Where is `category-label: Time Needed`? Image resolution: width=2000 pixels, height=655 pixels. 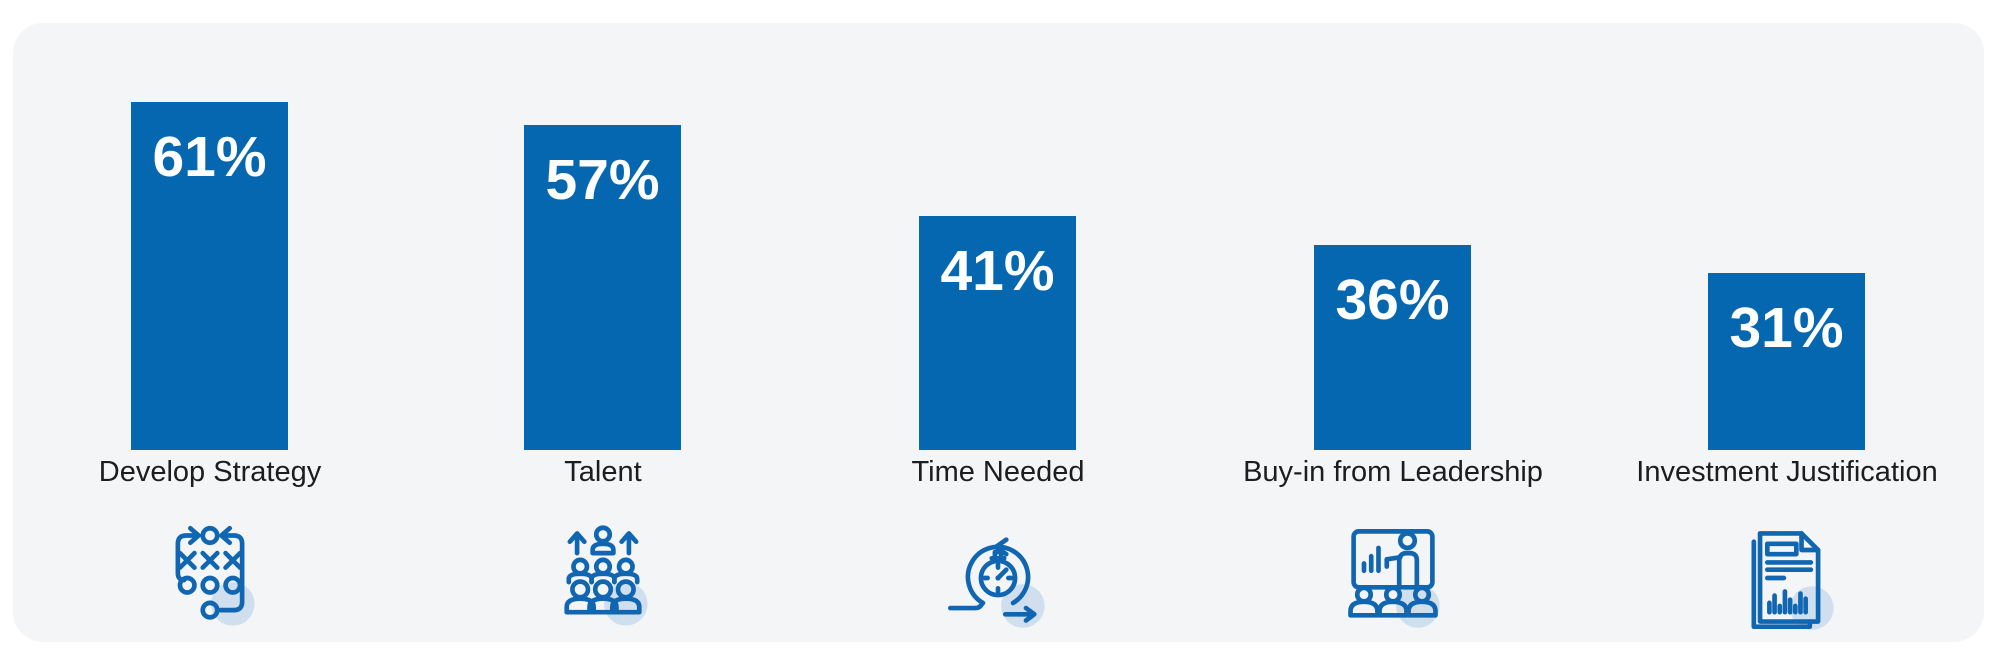 category-label: Time Needed is located at coordinates (998, 472).